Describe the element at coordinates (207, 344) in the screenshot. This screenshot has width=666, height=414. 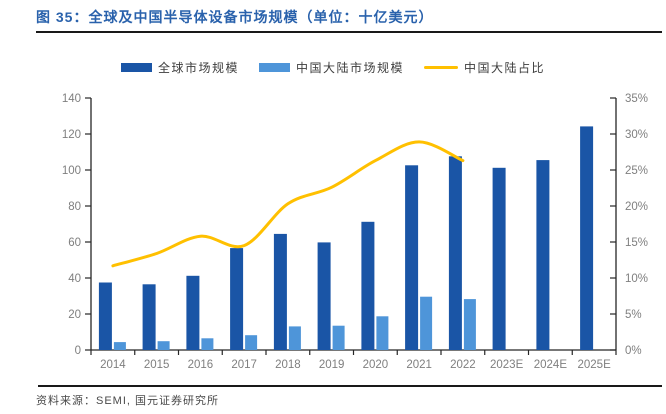
I see `bar-china-2016` at that location.